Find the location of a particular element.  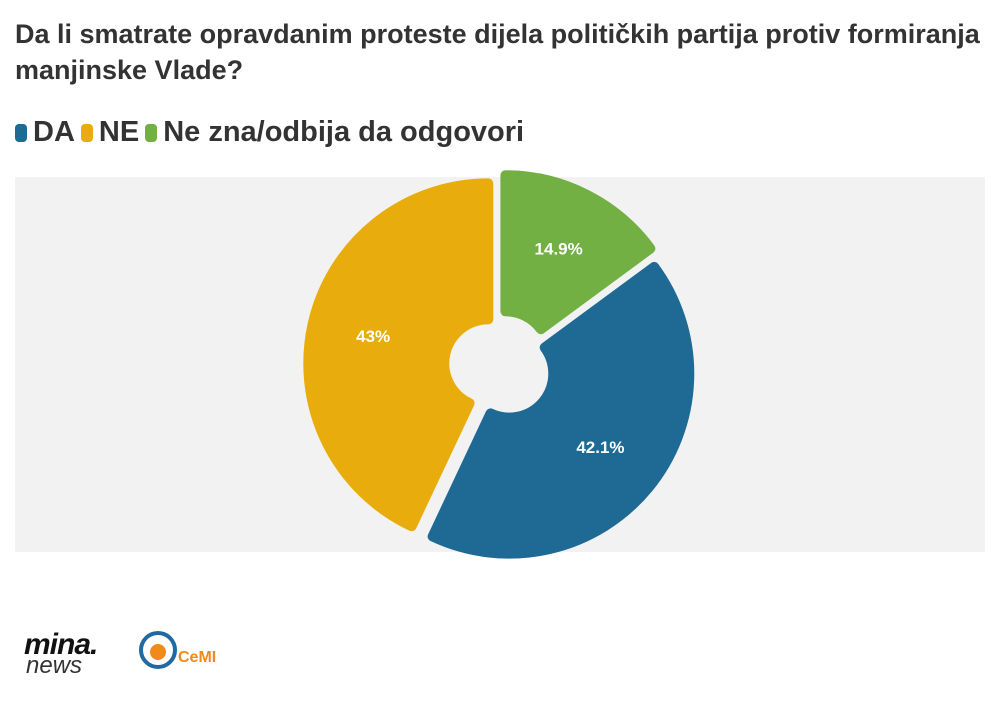

data-label: 42.1% is located at coordinates (600, 447).